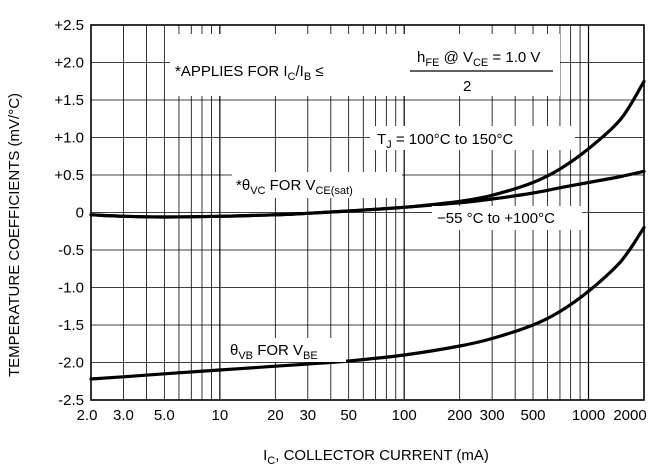 Image resolution: width=663 pixels, height=470 pixels. I want to click on theta-vb-label-background, so click(286, 350).